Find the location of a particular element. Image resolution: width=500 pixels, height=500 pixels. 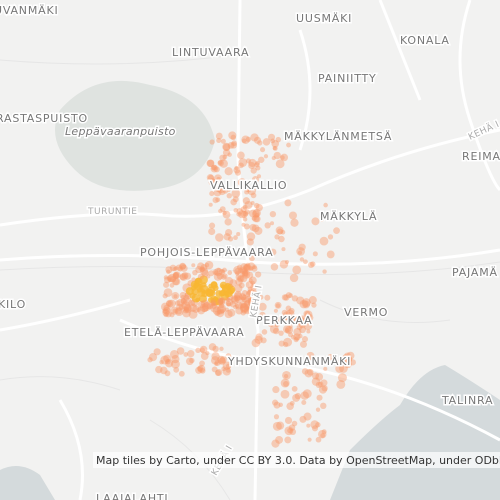

place-label: VERMO is located at coordinates (366, 312).